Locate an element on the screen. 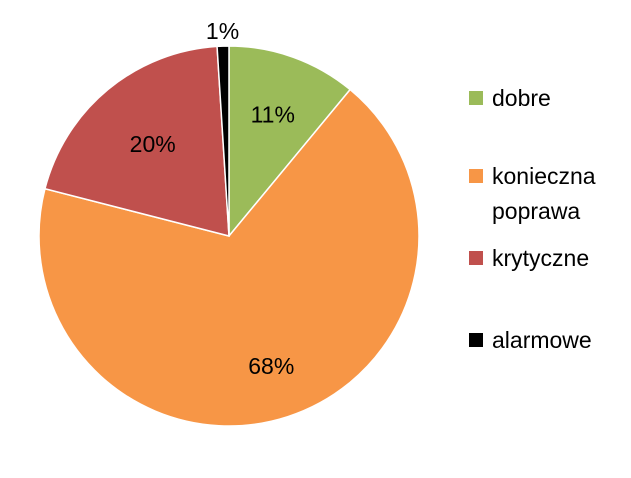 This screenshot has width=631, height=478. legend-item-krytyczne: krytyczne is located at coordinates (529, 258).